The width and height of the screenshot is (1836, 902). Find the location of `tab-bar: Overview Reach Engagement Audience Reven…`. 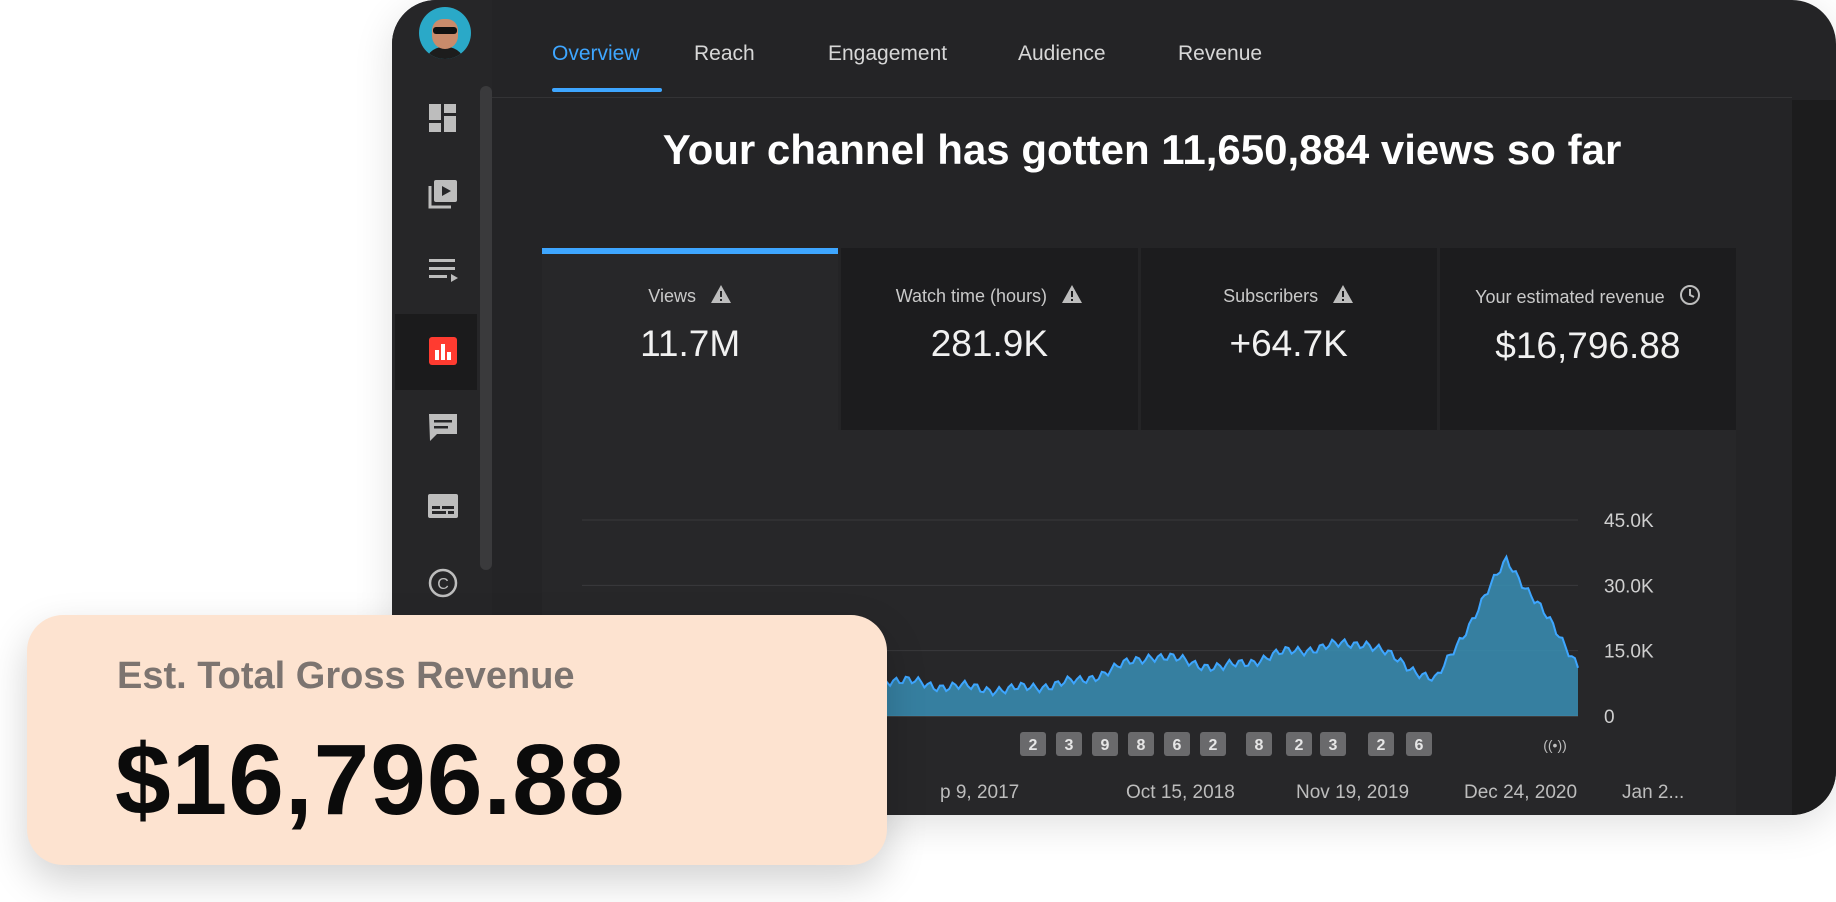

tab-bar: Overview Reach Engagement Audience Reven… is located at coordinates (925, 67).